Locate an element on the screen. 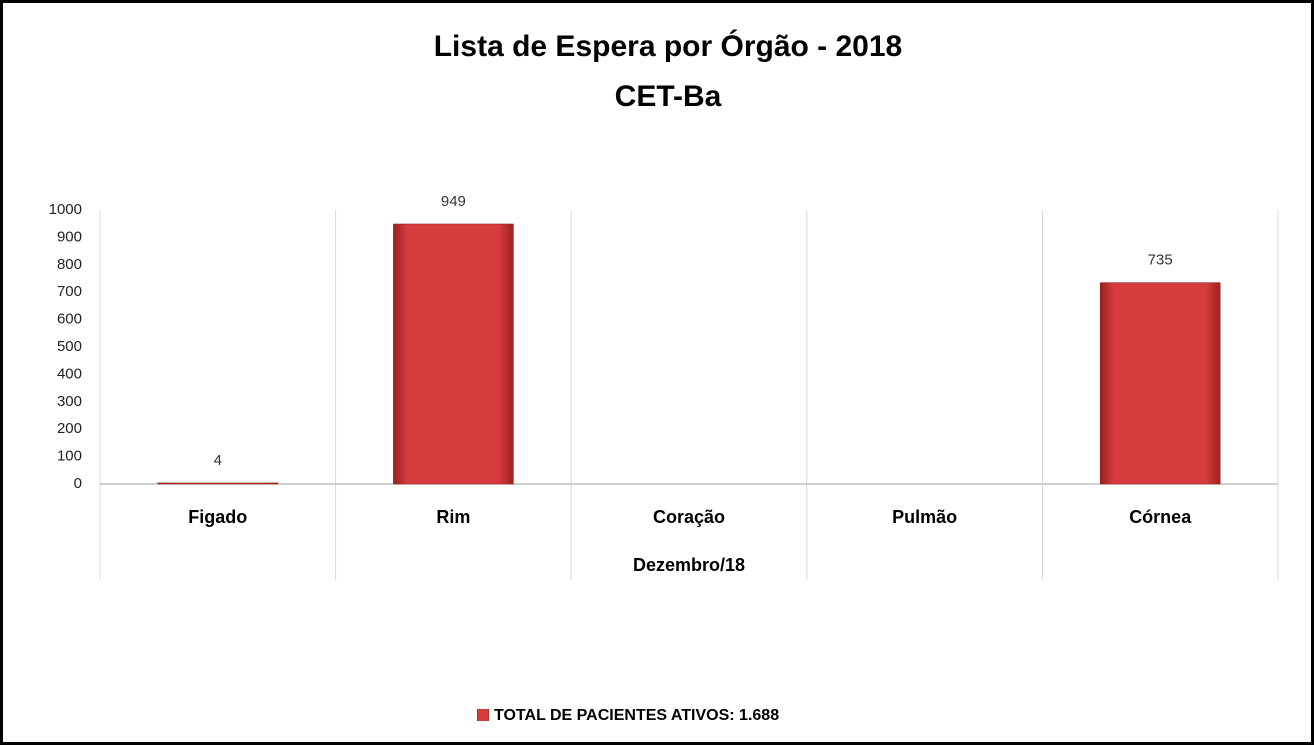  y-tick-label: 800 is located at coordinates (69, 264).